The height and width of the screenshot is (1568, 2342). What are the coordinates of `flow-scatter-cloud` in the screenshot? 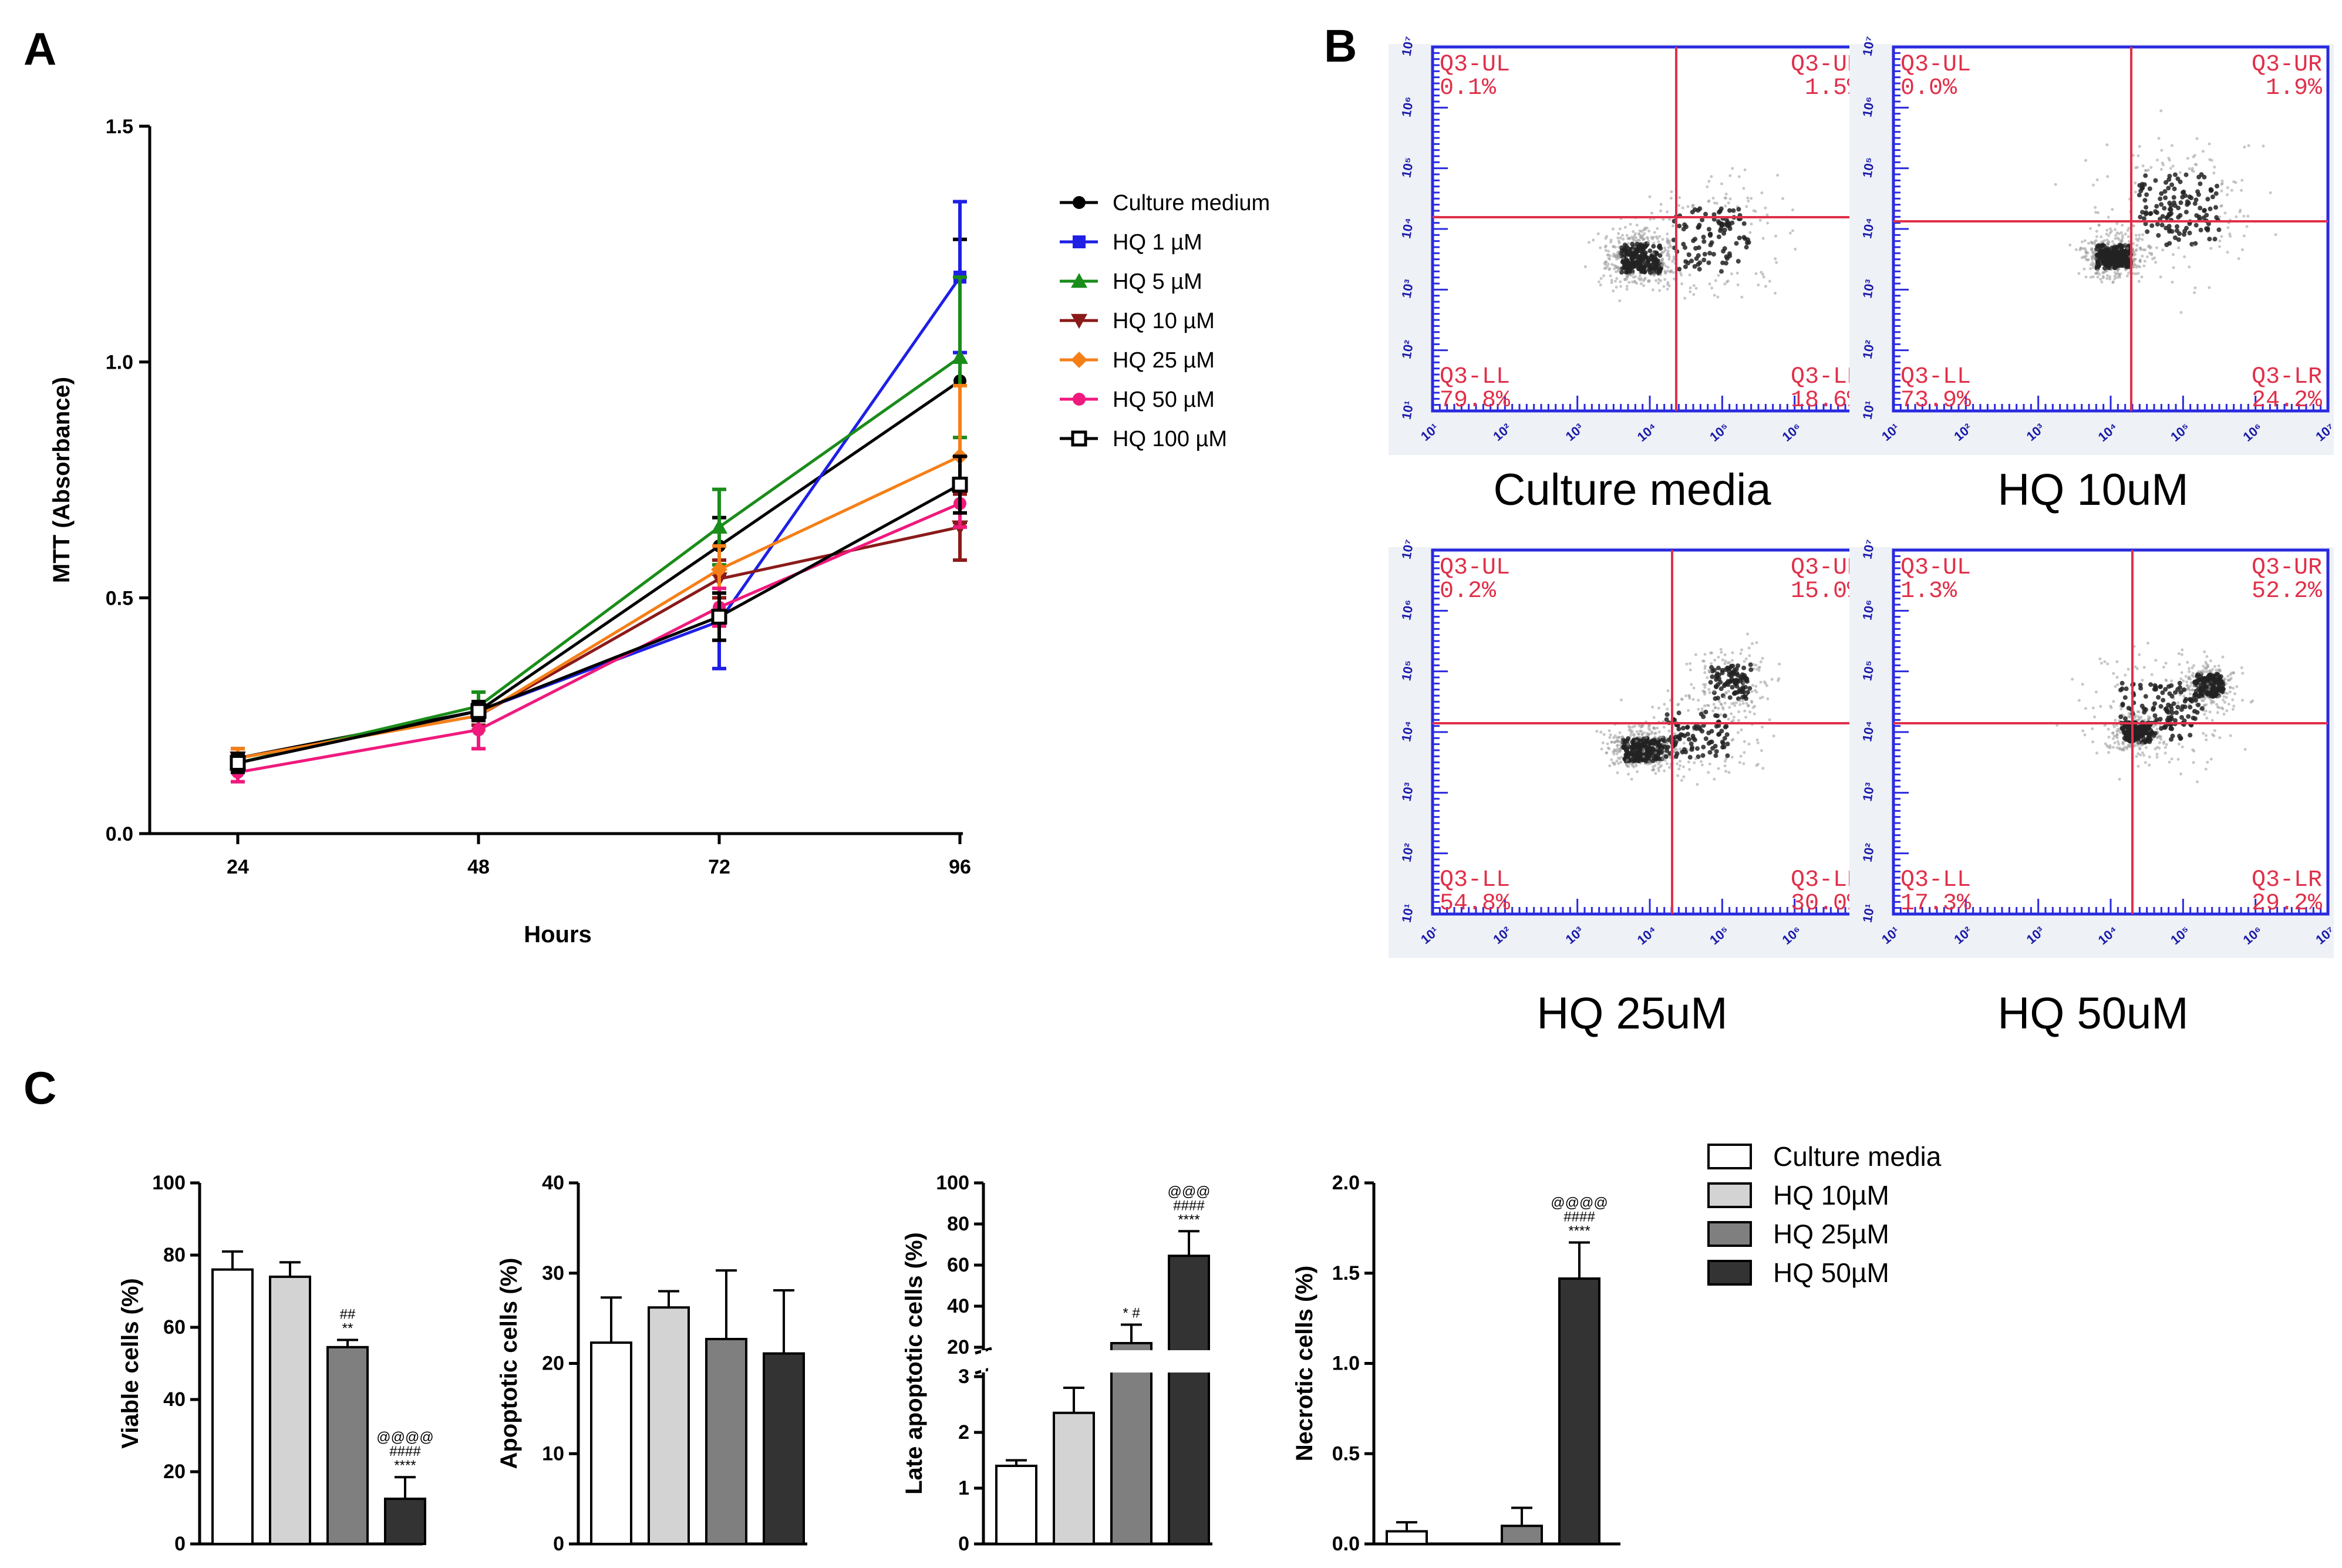 It's located at (1690, 234).